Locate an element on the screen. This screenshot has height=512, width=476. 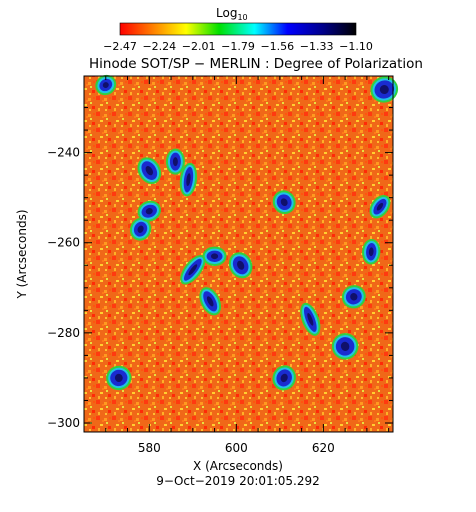
colorbar-label-sub: 10 is located at coordinates (242, 17).